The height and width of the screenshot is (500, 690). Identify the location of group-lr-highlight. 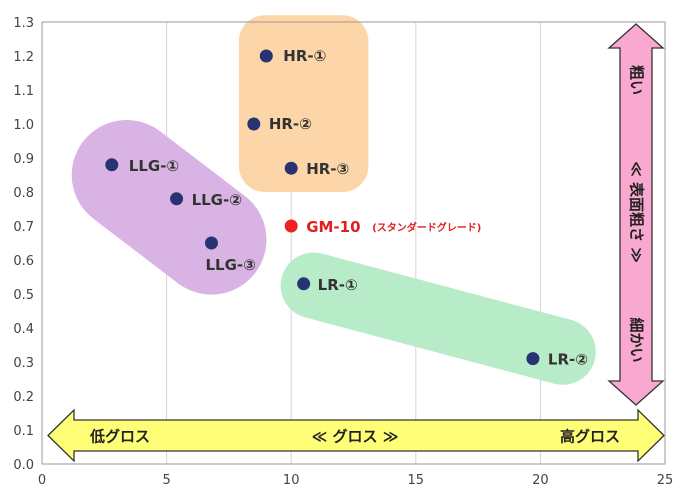
(438, 318).